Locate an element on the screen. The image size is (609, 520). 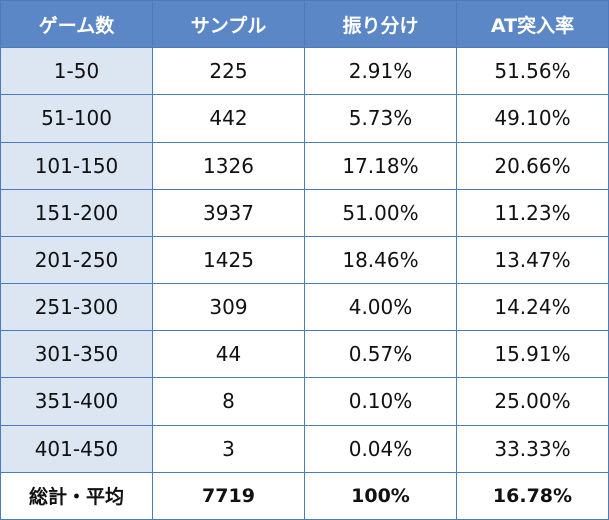
data-row: 101-150 1326 17.18% 20.66% is located at coordinates (304, 165).